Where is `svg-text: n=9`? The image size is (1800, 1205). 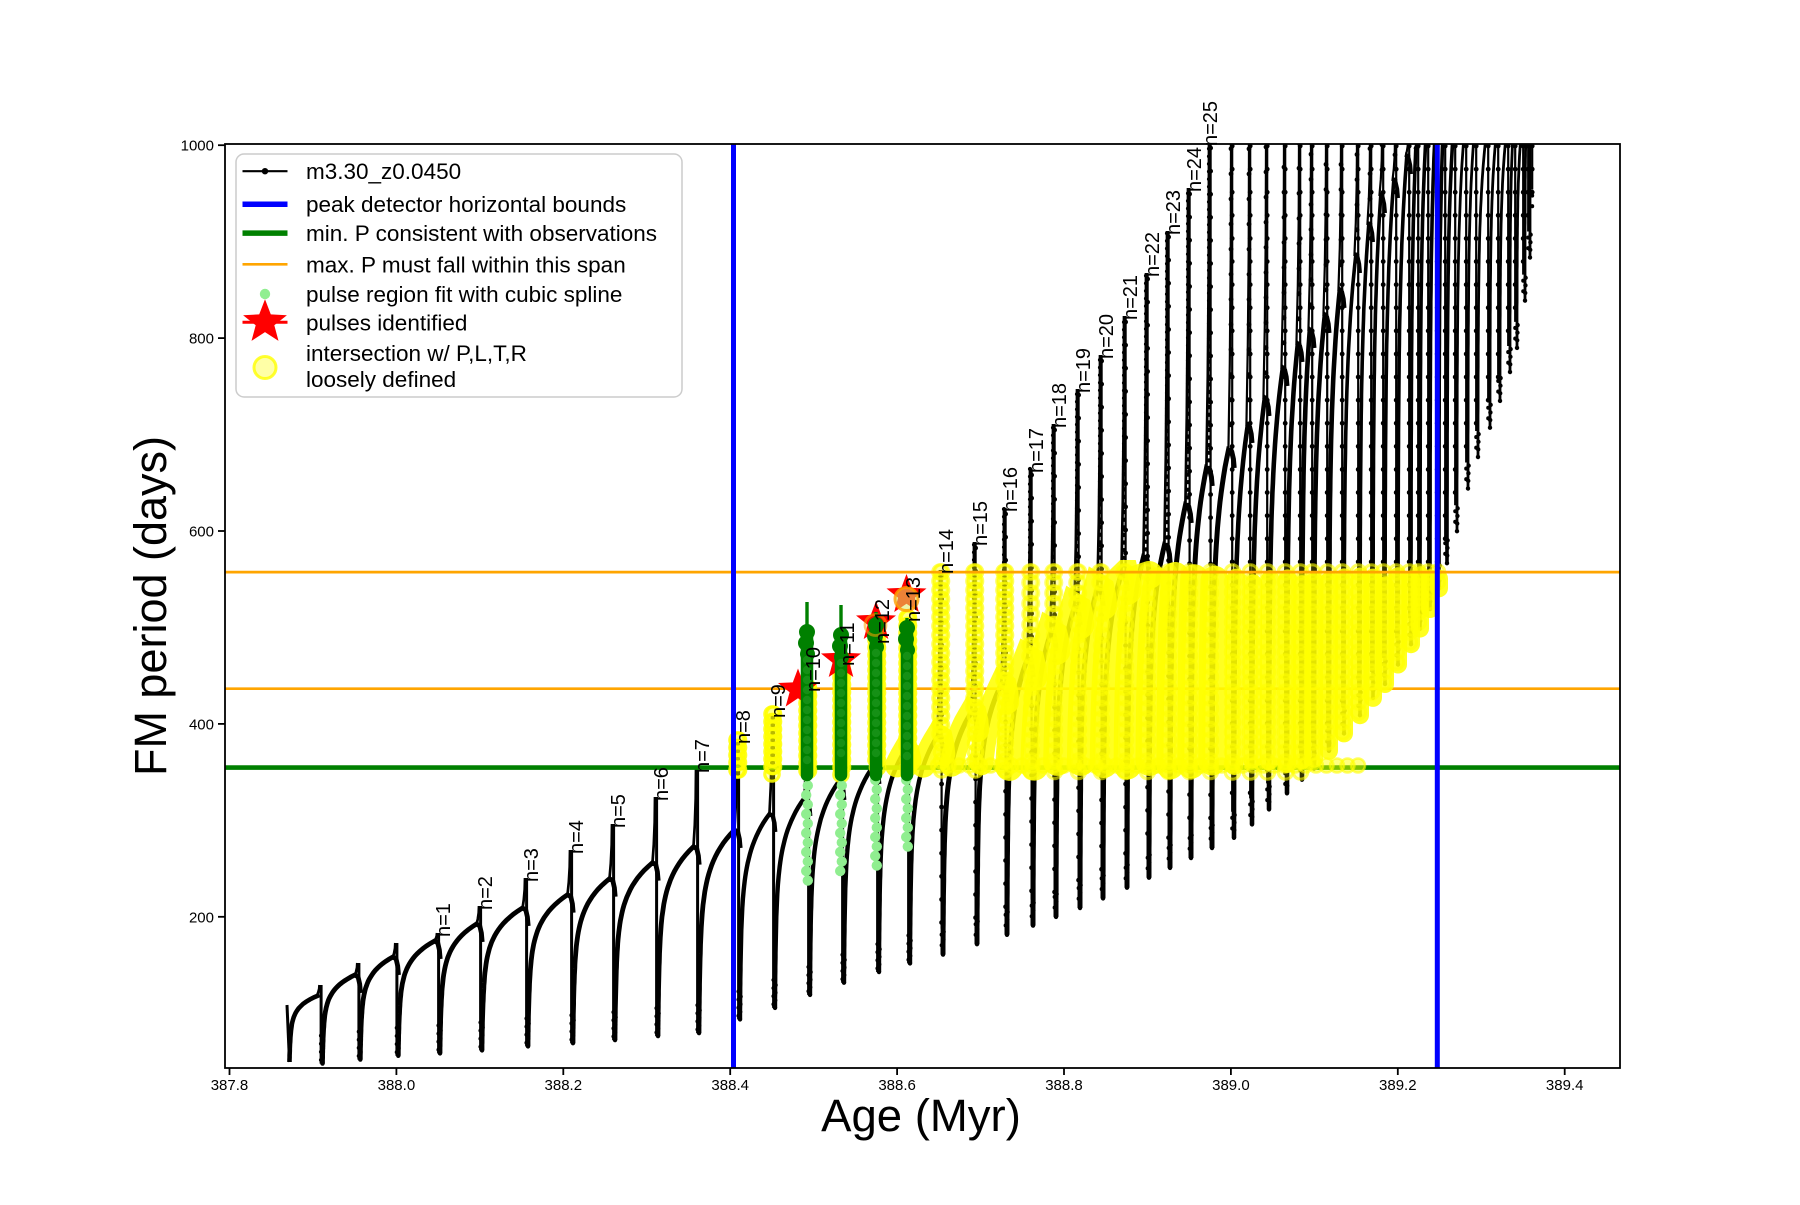
svg-text: n=9 is located at coordinates (779, 701).